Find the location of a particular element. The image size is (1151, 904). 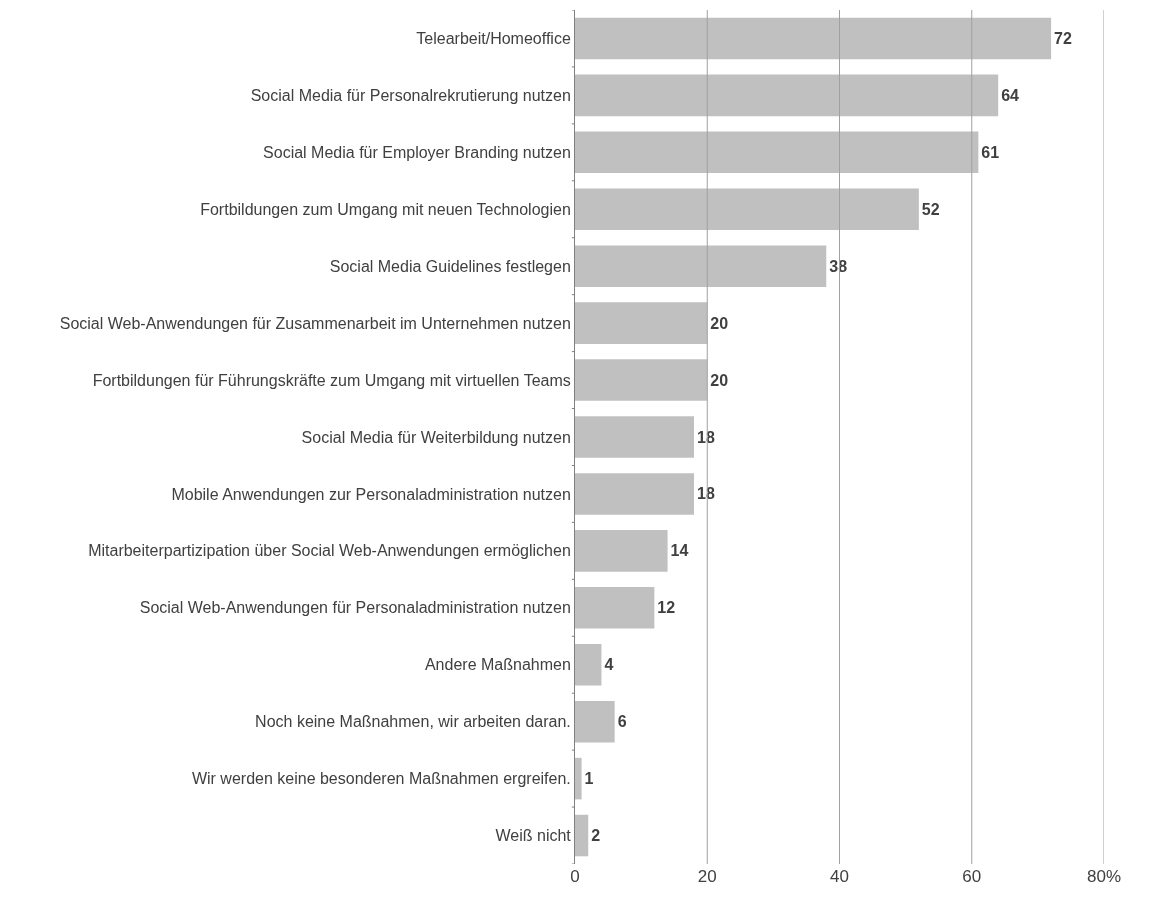

data-label: 4 is located at coordinates (609, 665).